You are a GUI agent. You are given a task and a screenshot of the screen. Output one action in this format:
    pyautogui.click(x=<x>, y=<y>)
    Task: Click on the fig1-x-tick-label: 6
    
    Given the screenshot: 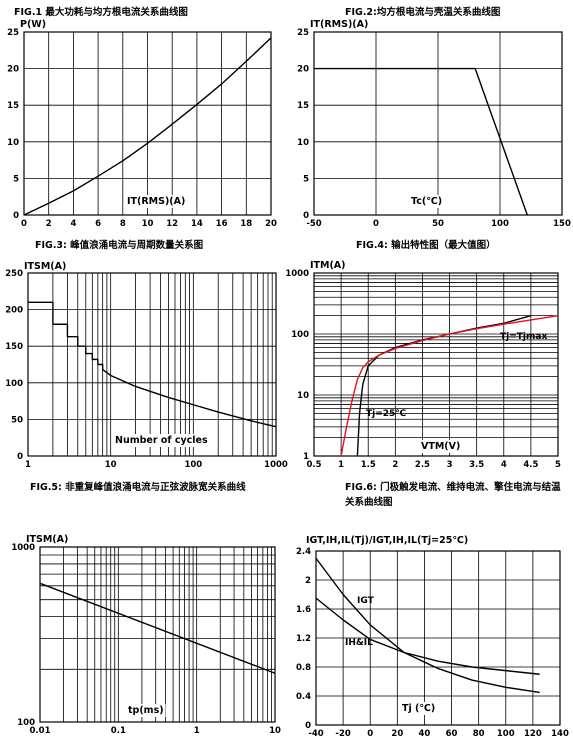 What is the action you would take?
    pyautogui.click(x=98, y=224)
    